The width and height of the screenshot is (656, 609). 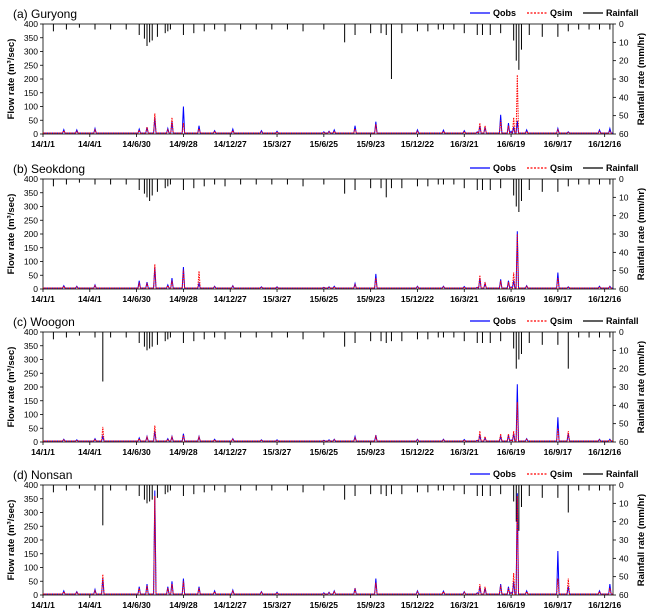 I want to click on x-tick-label: 14/4/1, so click(x=90, y=144).